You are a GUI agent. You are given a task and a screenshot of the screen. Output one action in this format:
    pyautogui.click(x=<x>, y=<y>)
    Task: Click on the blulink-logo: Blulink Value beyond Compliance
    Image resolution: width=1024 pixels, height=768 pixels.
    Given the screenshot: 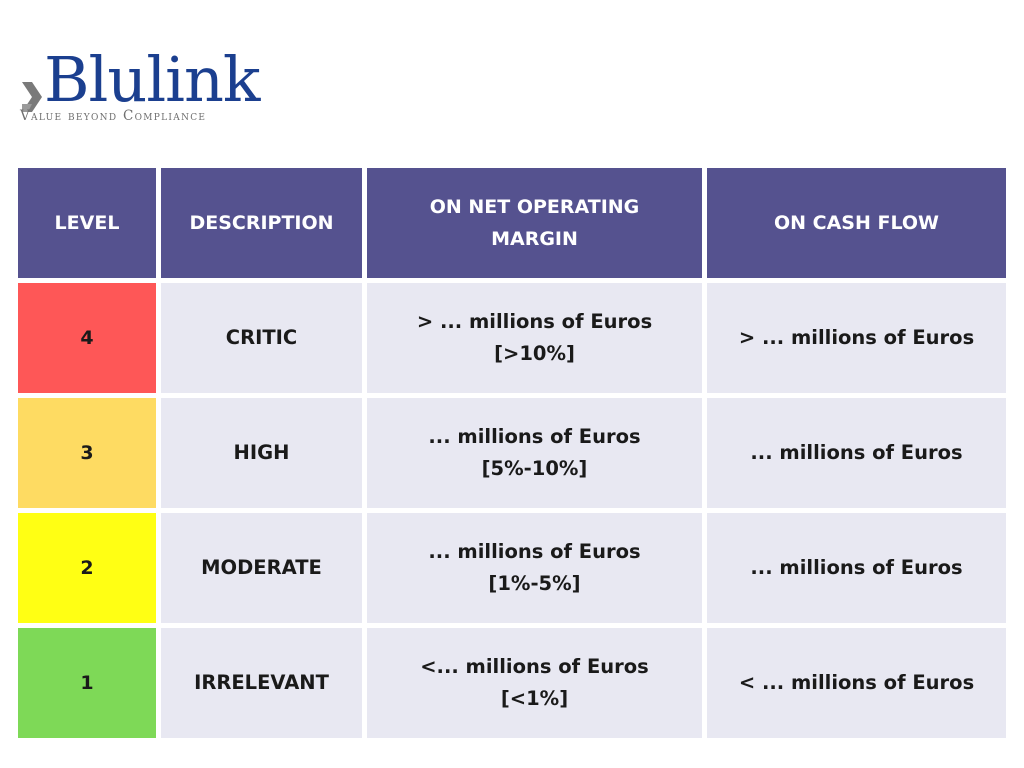 What is the action you would take?
    pyautogui.click(x=158, y=86)
    